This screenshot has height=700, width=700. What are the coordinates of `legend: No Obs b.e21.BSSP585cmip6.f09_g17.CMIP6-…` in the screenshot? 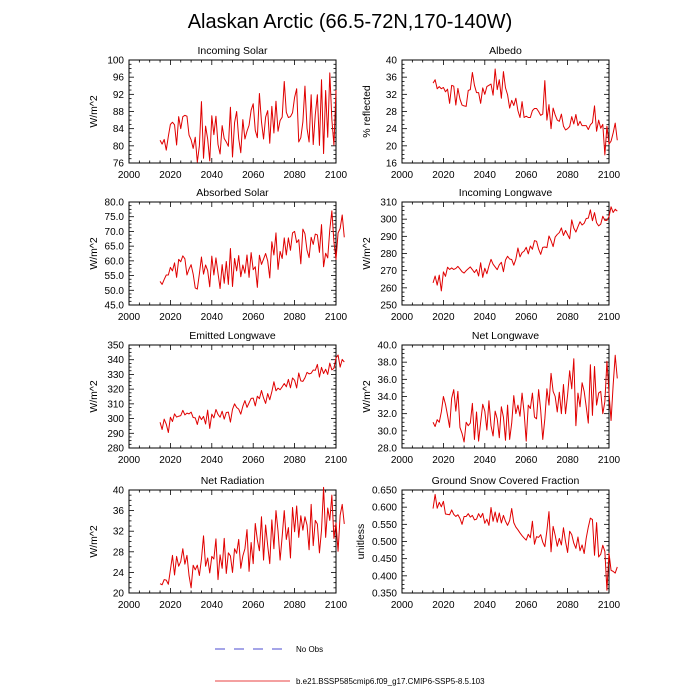 It's located at (350, 665).